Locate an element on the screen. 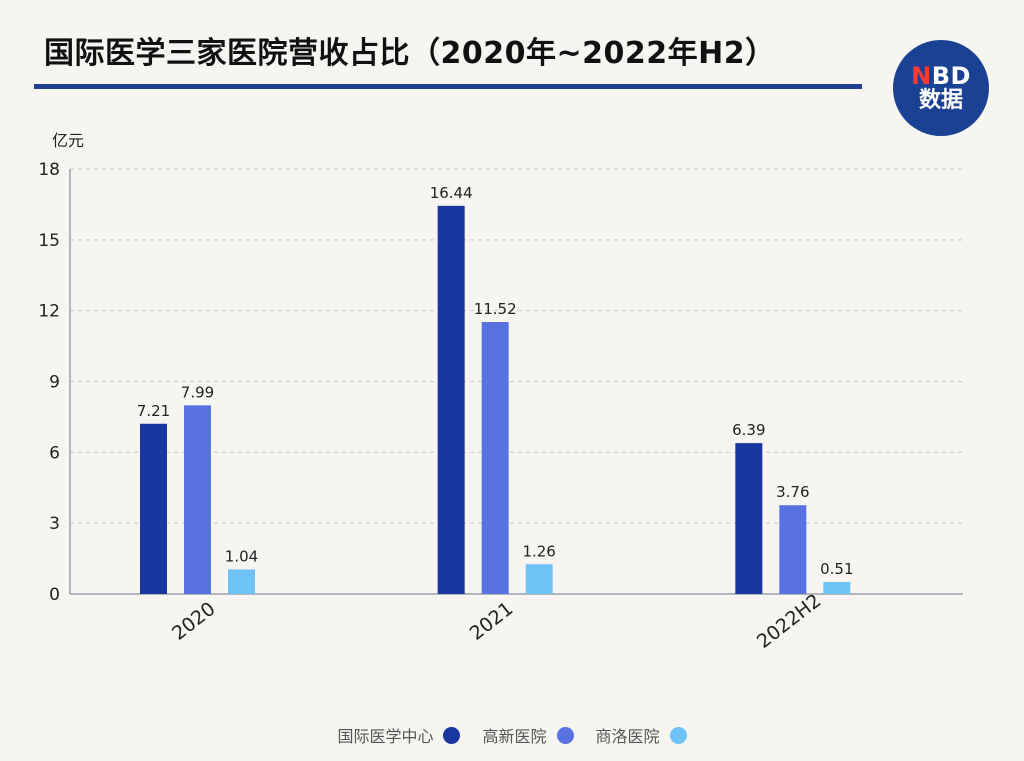 Image resolution: width=1024 pixels, height=761 pixels. legend: 国际医学中心 高新医院 商洛医院 is located at coordinates (512, 735).